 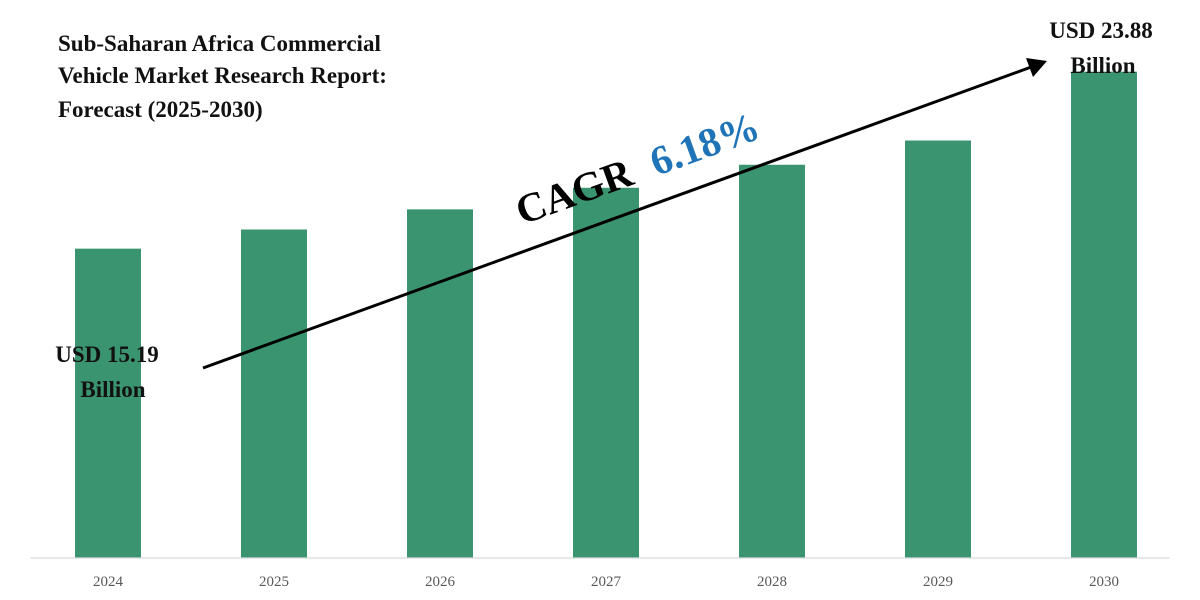 I want to click on bar-2027, so click(x=606, y=373).